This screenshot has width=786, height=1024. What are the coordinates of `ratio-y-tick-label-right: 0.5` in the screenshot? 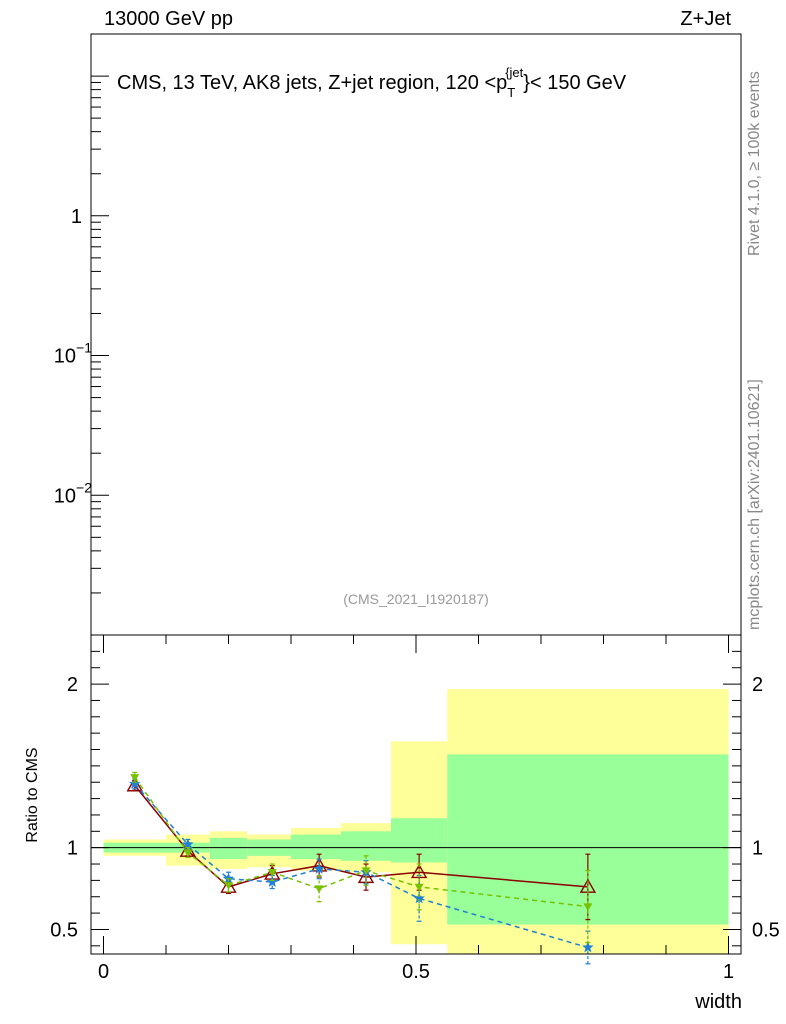 It's located at (766, 930).